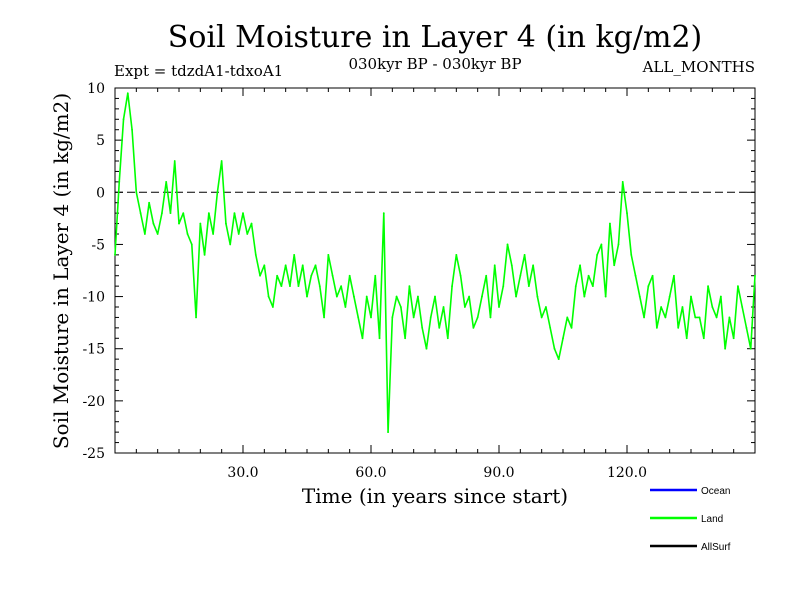  Describe the element at coordinates (627, 473) in the screenshot. I see `x-tick-label: 120.0` at that location.